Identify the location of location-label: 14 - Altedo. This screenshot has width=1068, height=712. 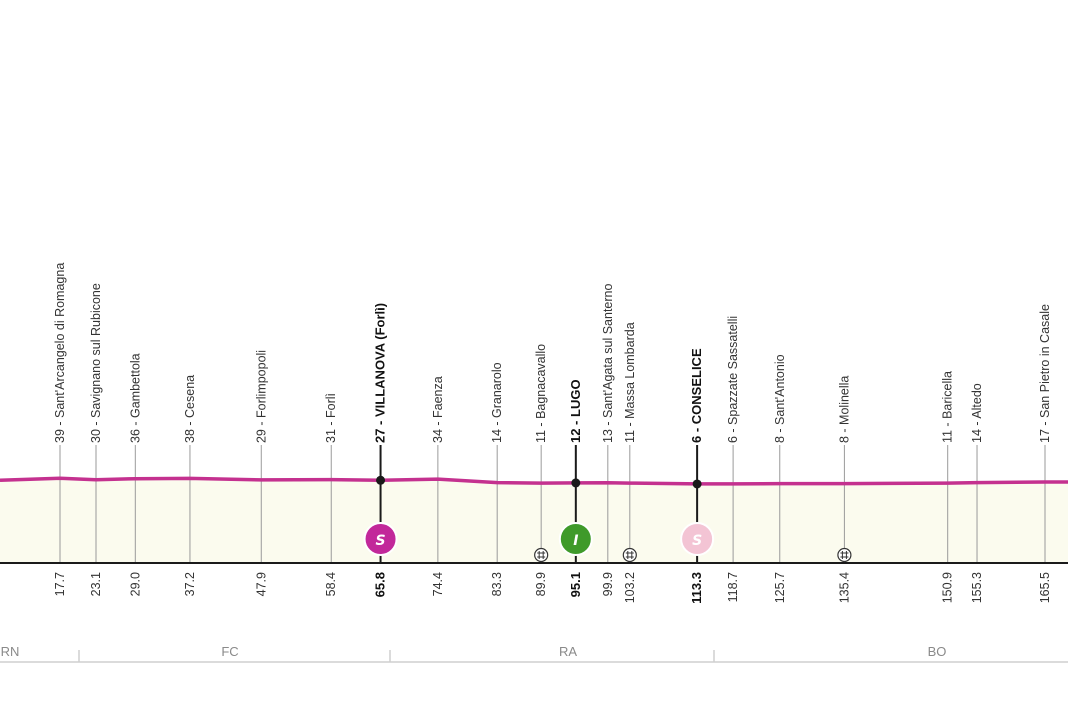
(977, 413).